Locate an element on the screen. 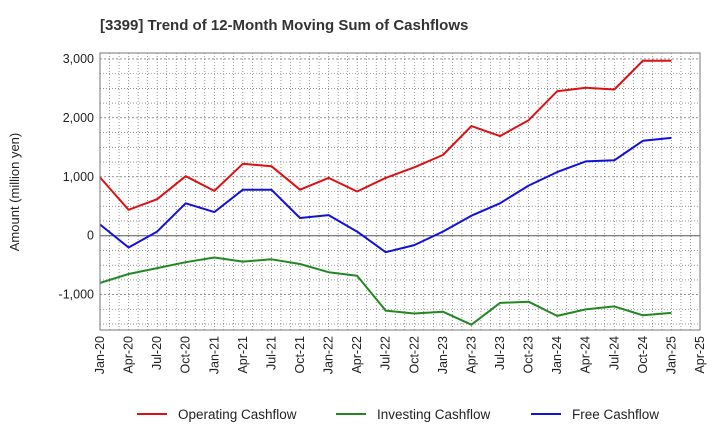  x-tick-label: Jul-23 is located at coordinates (500, 353).